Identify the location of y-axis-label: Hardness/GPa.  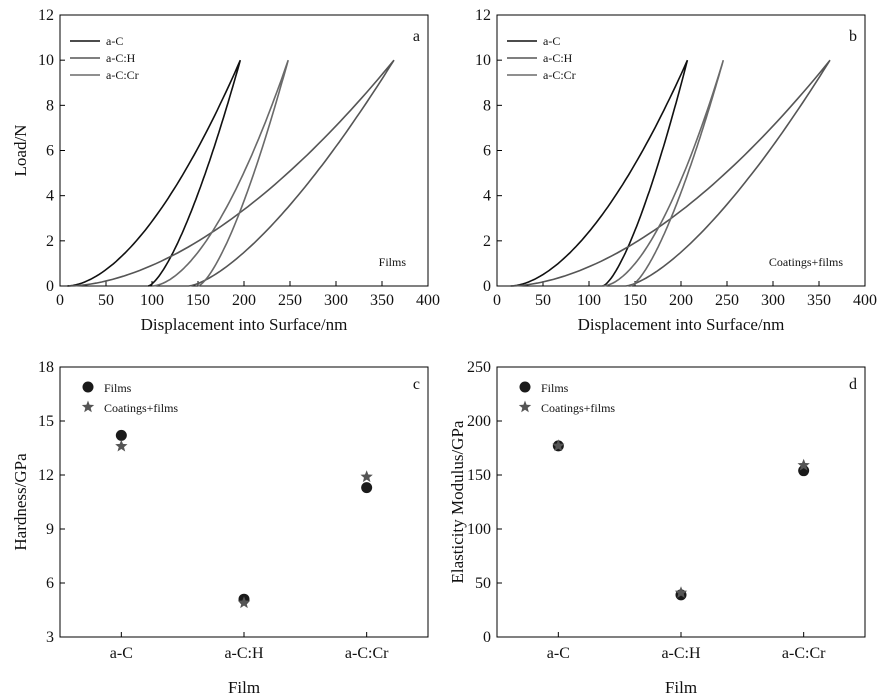
(20, 502).